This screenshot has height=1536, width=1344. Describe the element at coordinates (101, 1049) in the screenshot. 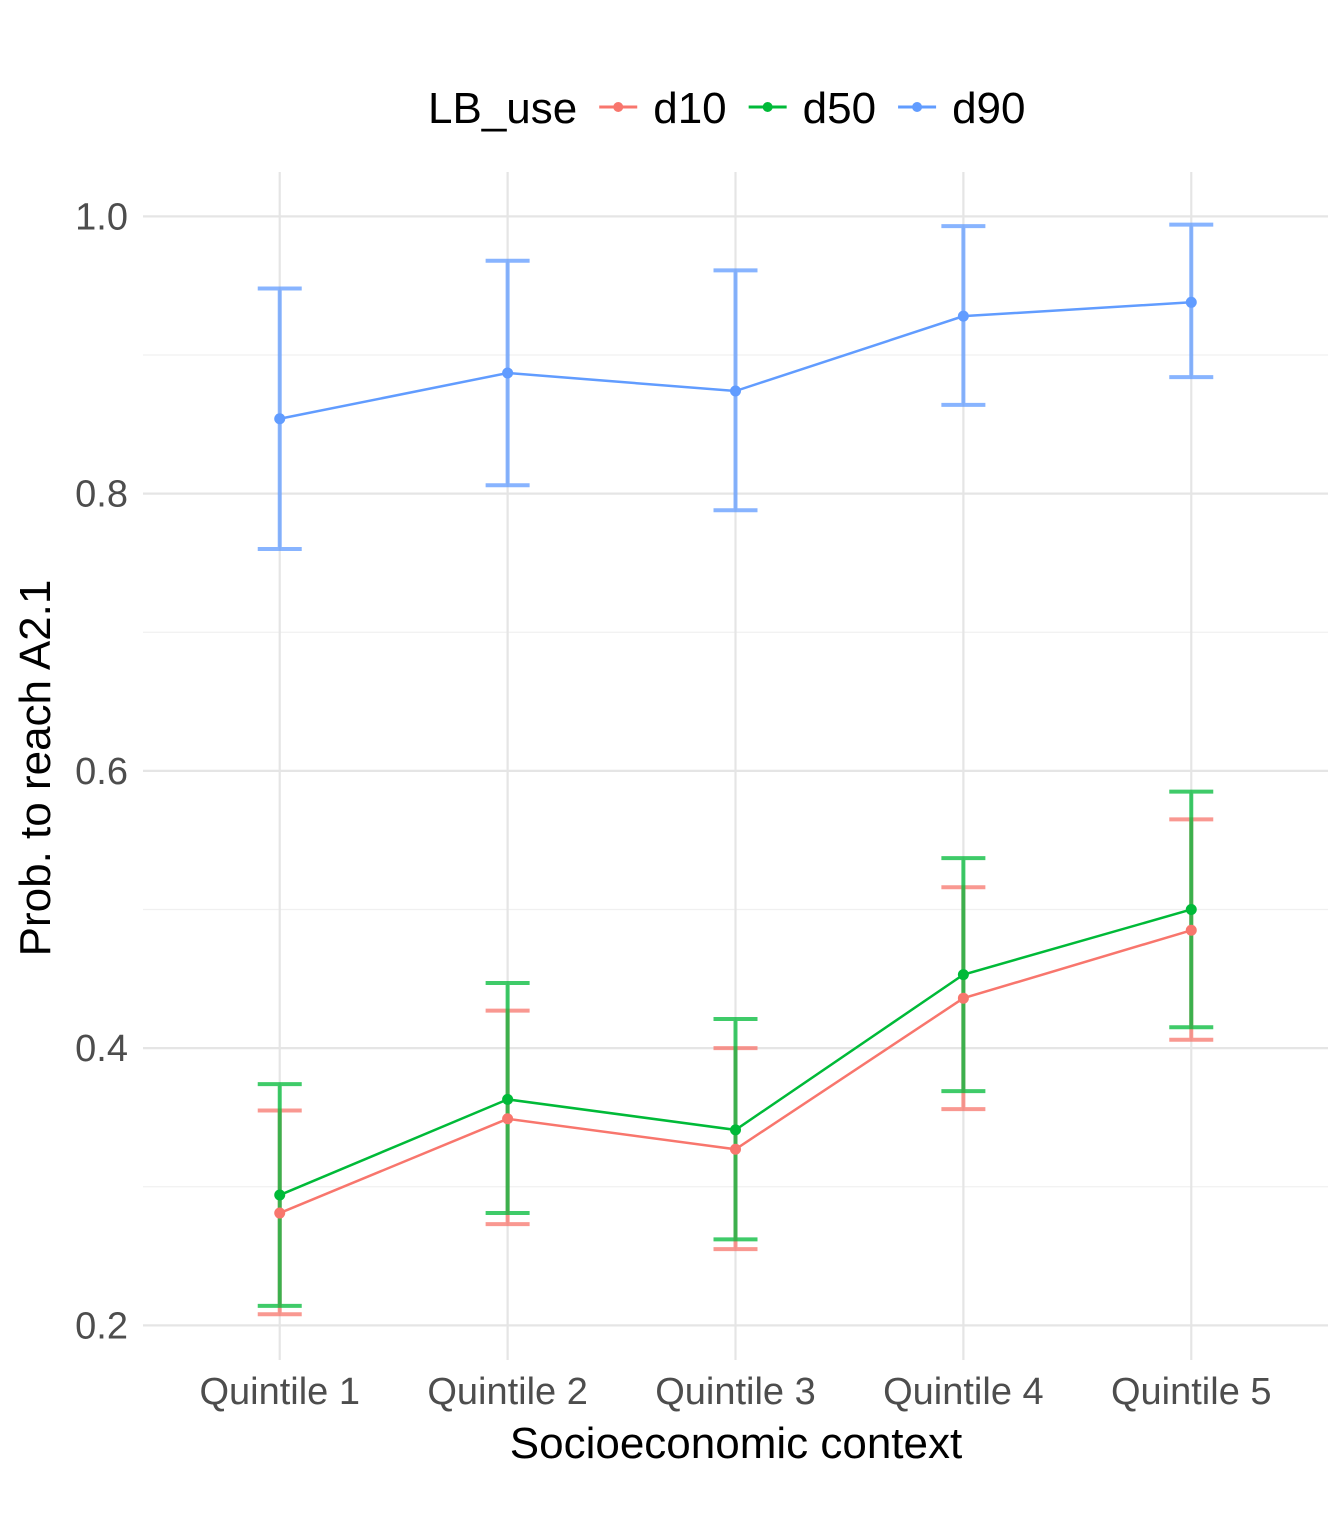

I see `y-tick-label: 0.4` at that location.